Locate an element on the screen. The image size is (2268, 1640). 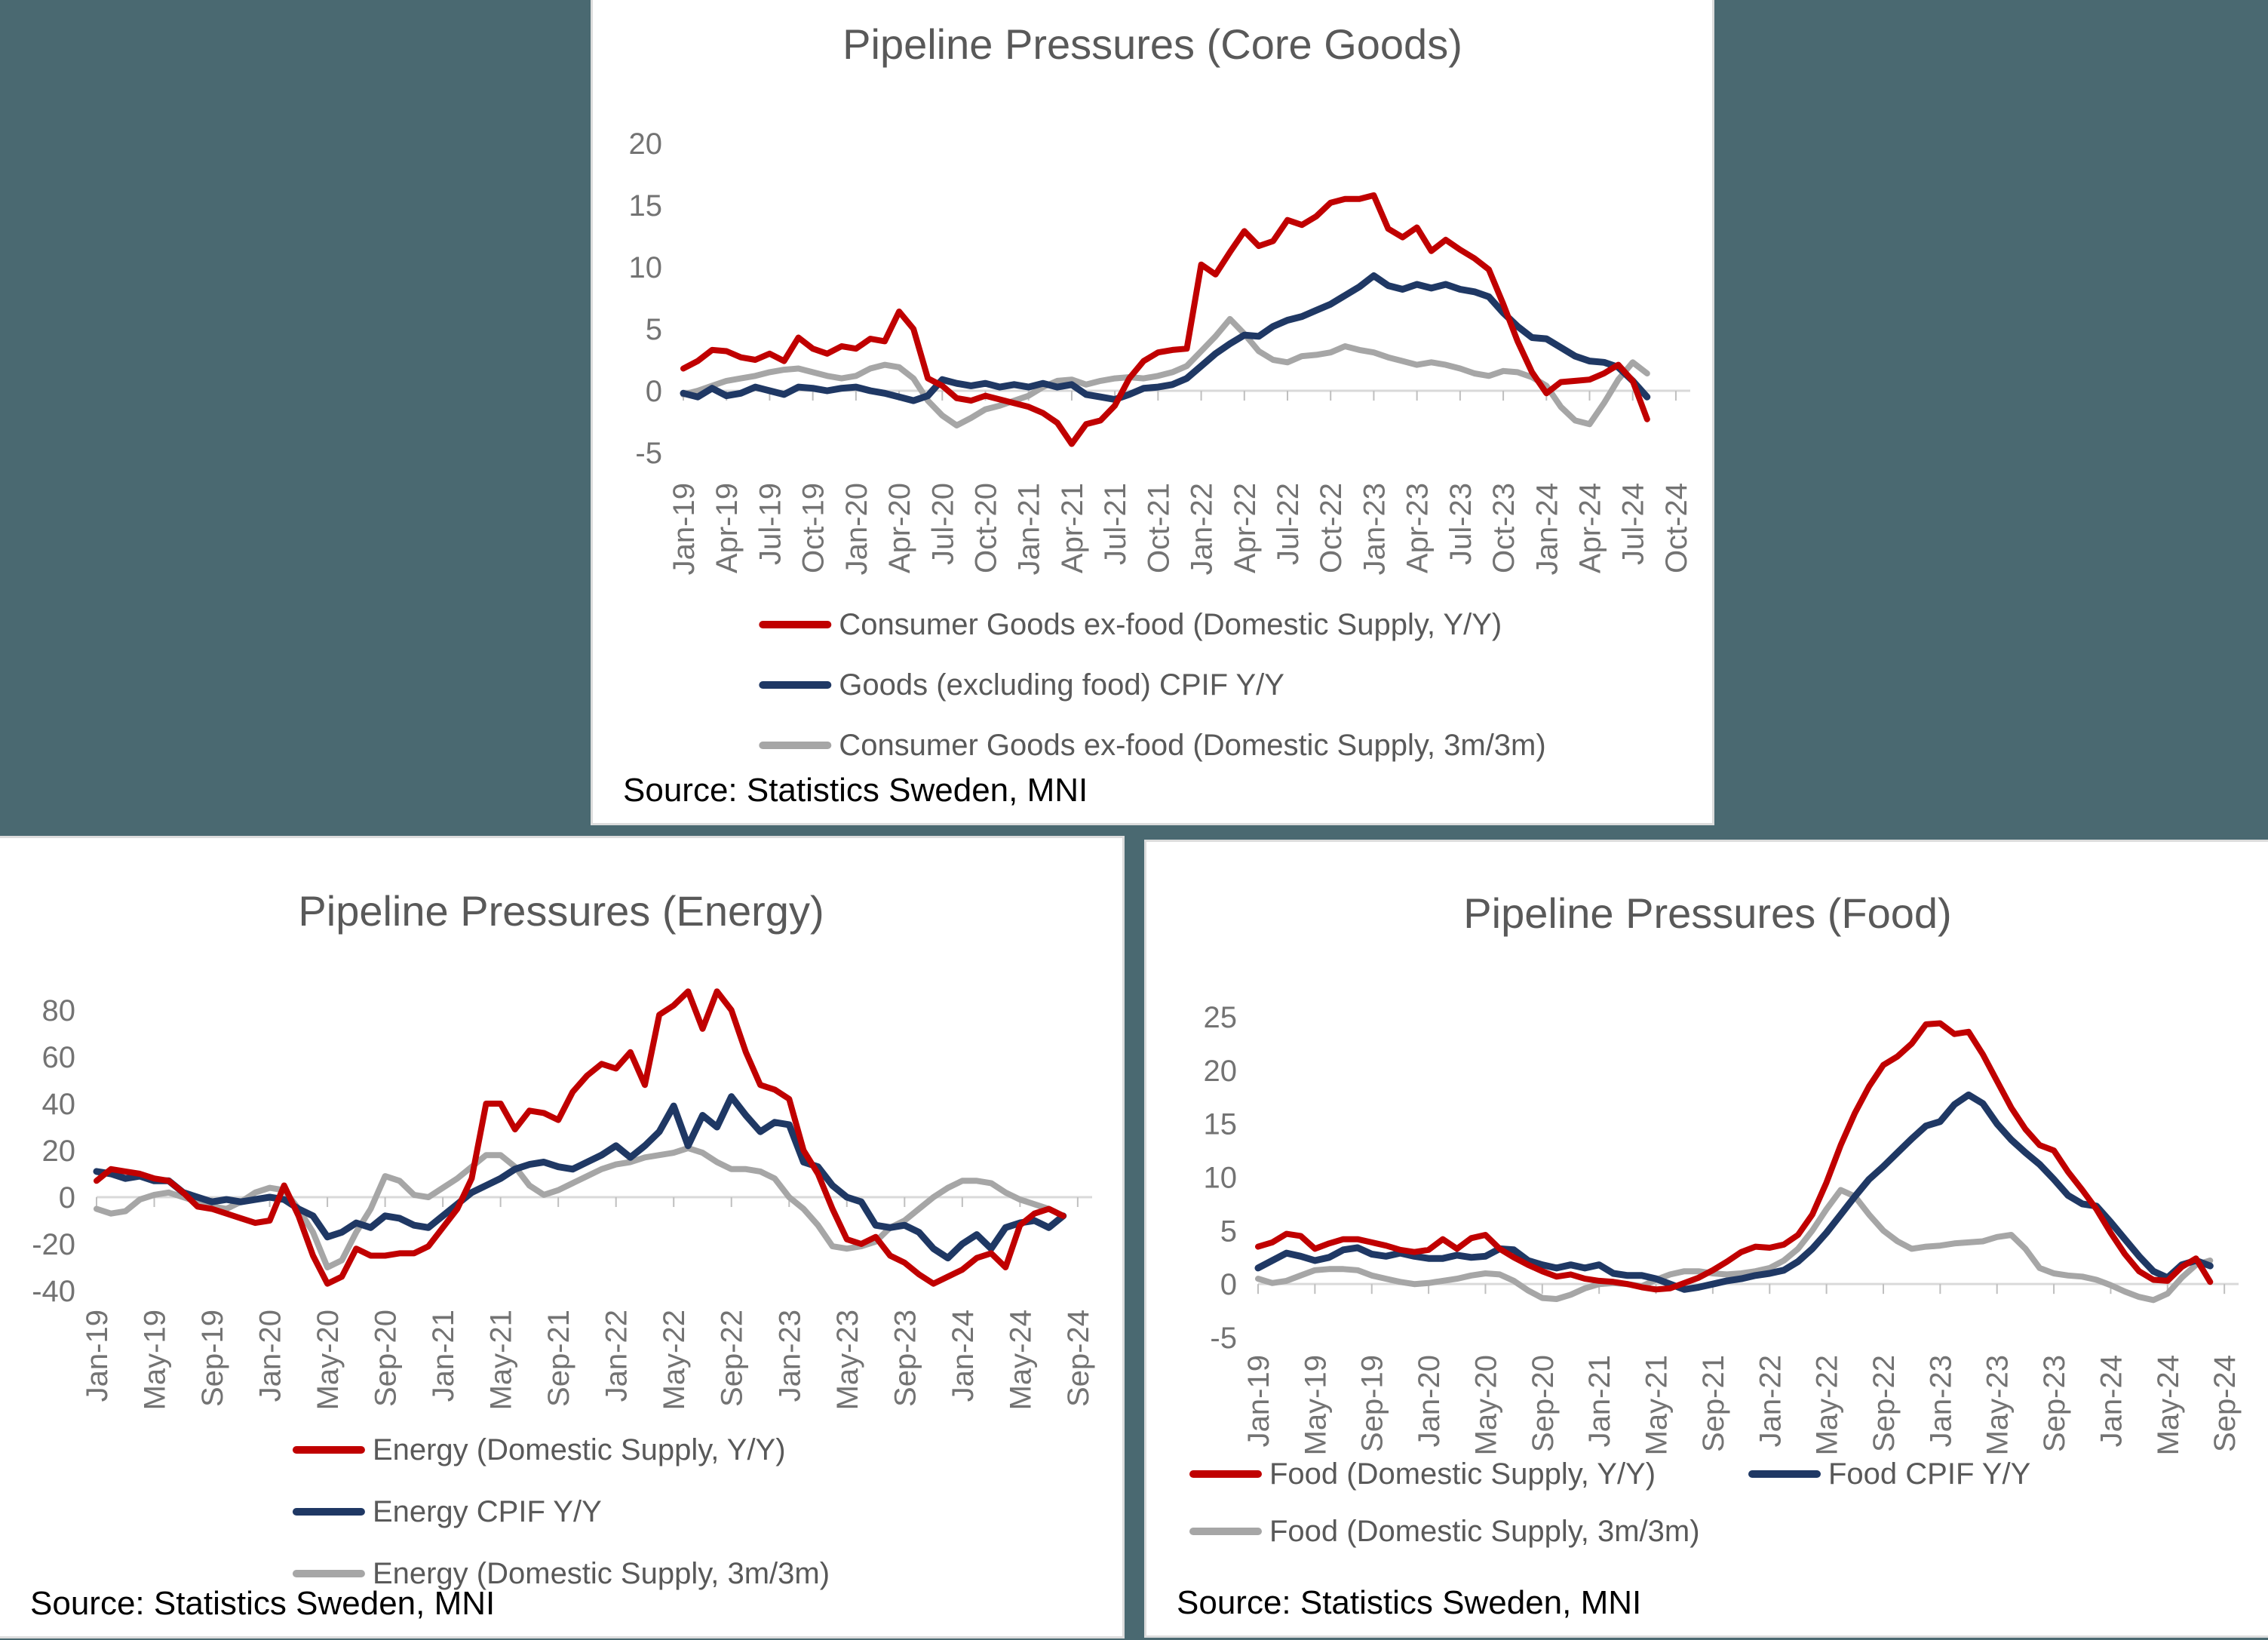
svg-text: 15 is located at coordinates (646, 206).